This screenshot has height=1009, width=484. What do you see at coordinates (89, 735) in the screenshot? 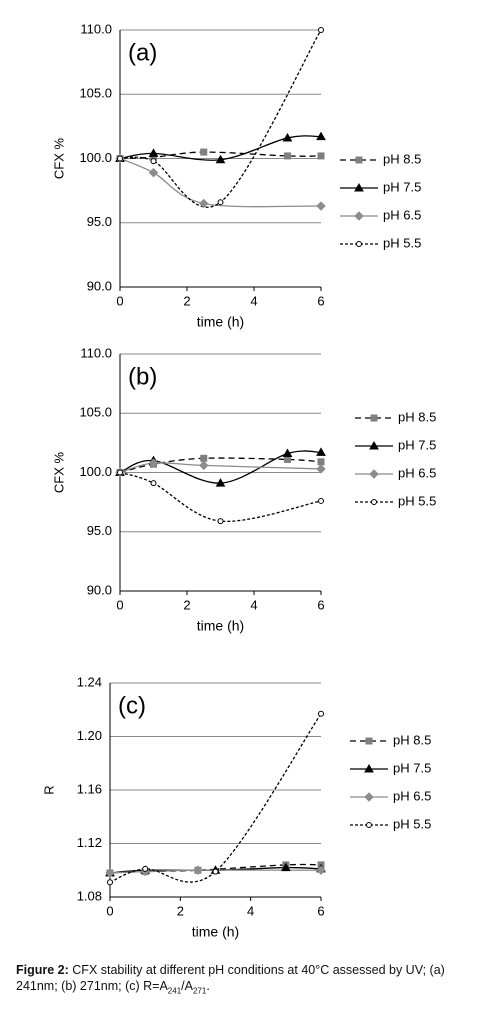
I see `y-tick-label: 1.20` at bounding box center [89, 735].